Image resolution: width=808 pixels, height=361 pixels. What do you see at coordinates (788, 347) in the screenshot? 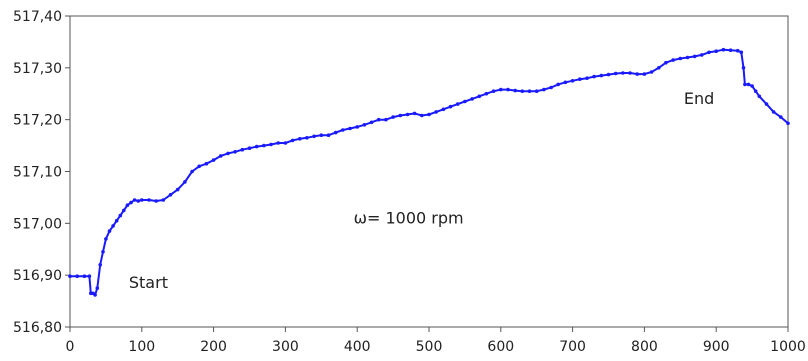
I see `x-tick-label: 1000` at bounding box center [788, 347].